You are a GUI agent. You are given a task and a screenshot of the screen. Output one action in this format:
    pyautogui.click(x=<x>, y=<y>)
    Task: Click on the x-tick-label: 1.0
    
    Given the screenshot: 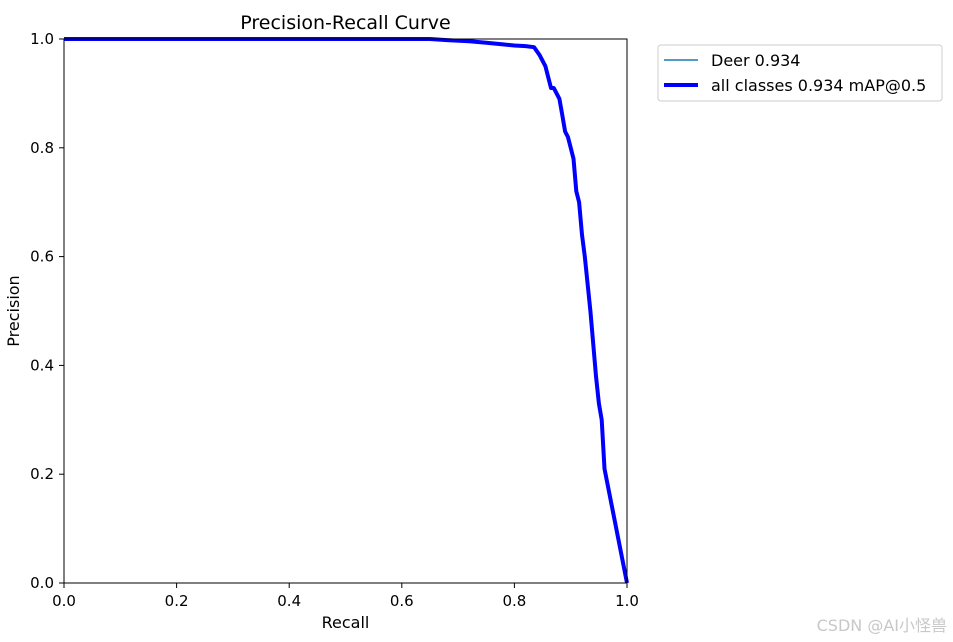 What is the action you would take?
    pyautogui.click(x=627, y=601)
    